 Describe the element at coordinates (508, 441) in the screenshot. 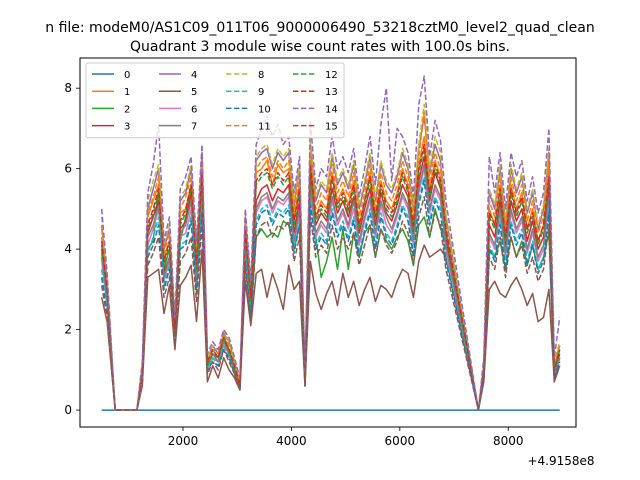

I see `x-tick-label: 8000` at that location.